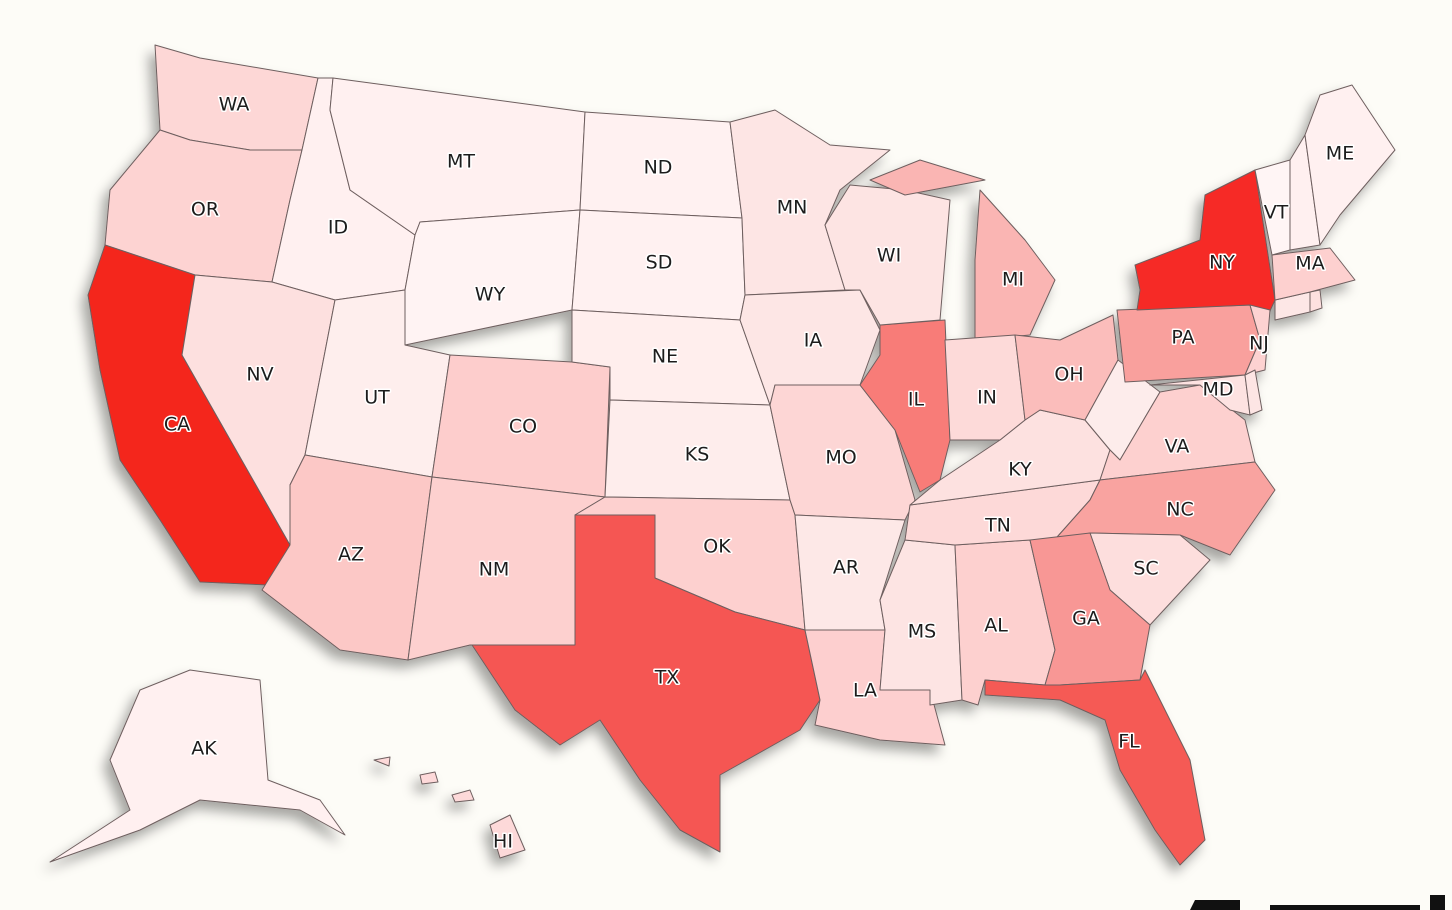 The height and width of the screenshot is (910, 1452). Describe the element at coordinates (1217, 390) in the screenshot. I see `state-label: MD` at that location.